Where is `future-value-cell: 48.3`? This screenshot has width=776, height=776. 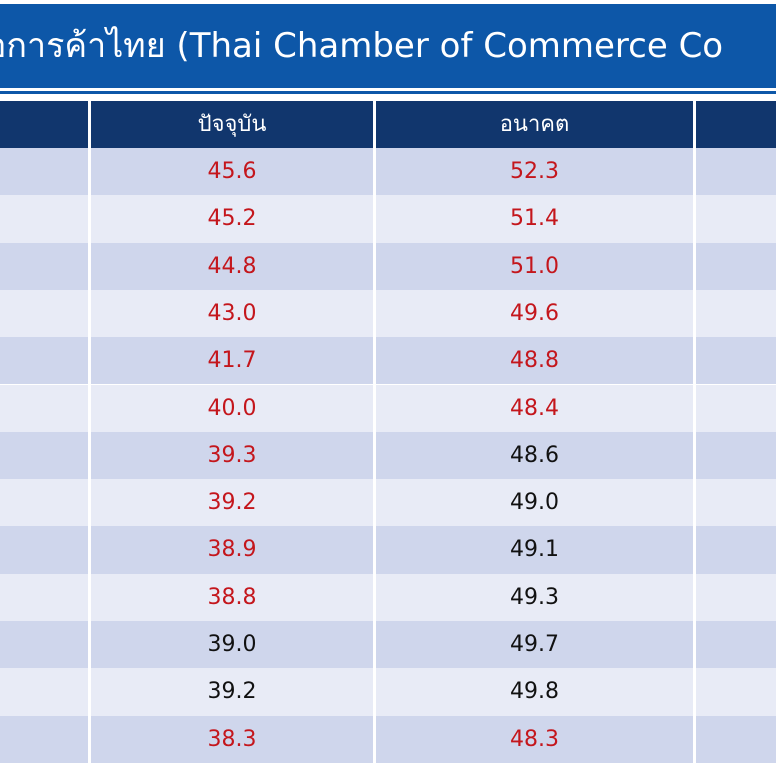
future-value-cell: 48.3 is located at coordinates (533, 739).